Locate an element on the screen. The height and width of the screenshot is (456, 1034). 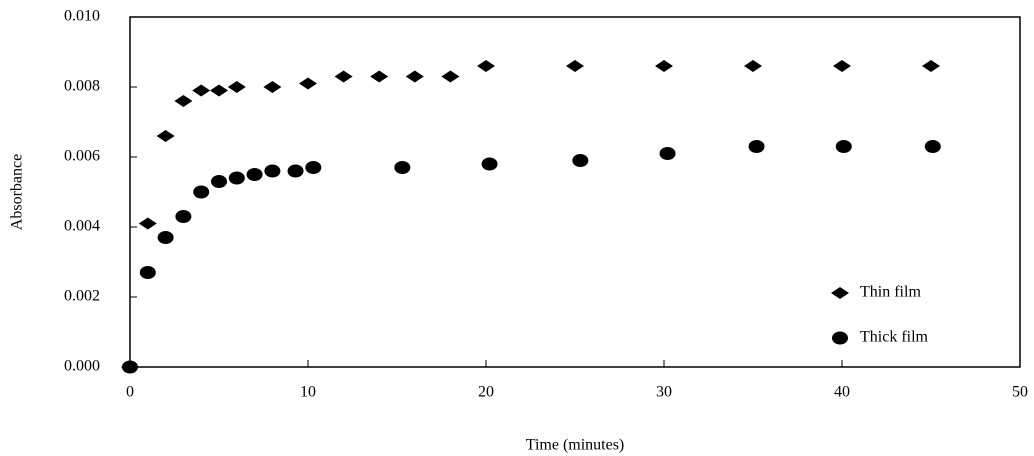
y-tick-label: 0.004 is located at coordinates (82, 226).